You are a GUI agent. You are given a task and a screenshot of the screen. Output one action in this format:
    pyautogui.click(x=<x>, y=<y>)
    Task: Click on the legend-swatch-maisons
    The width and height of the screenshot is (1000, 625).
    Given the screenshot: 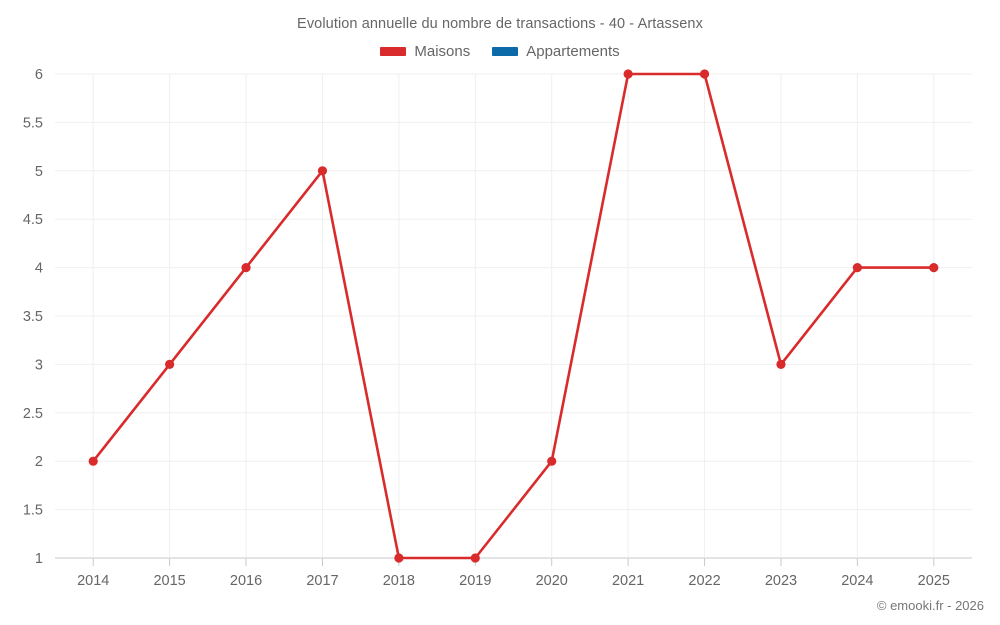 What is the action you would take?
    pyautogui.click(x=393, y=51)
    